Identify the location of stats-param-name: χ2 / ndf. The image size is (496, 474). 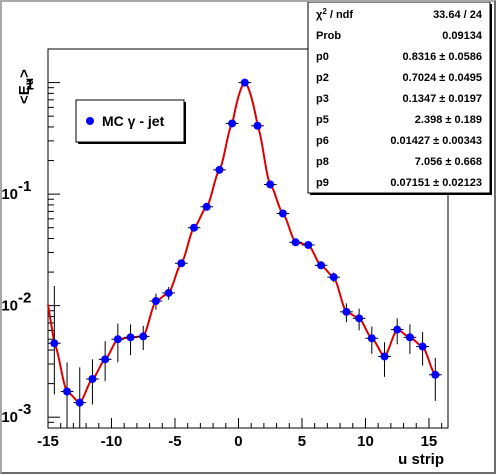
(334, 14).